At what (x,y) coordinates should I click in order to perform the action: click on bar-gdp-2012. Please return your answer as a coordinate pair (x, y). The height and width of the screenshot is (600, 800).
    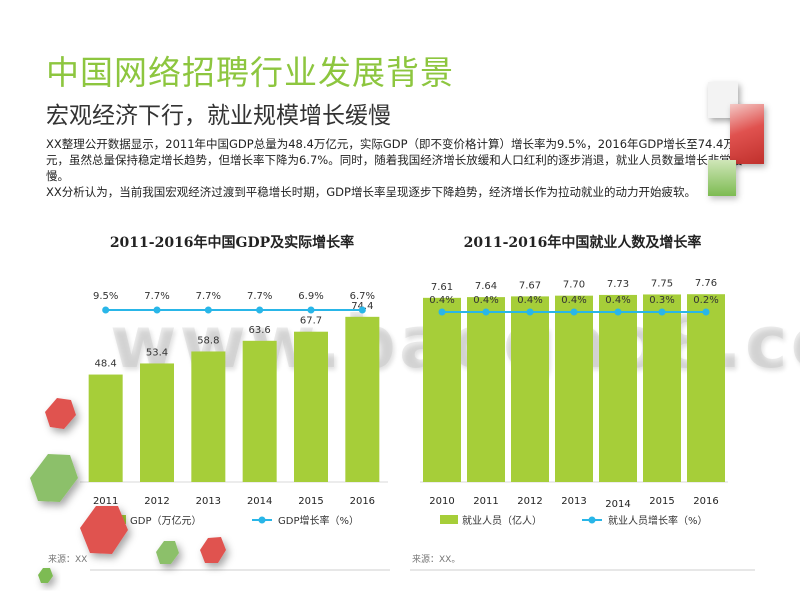
    Looking at the image, I should click on (157, 422).